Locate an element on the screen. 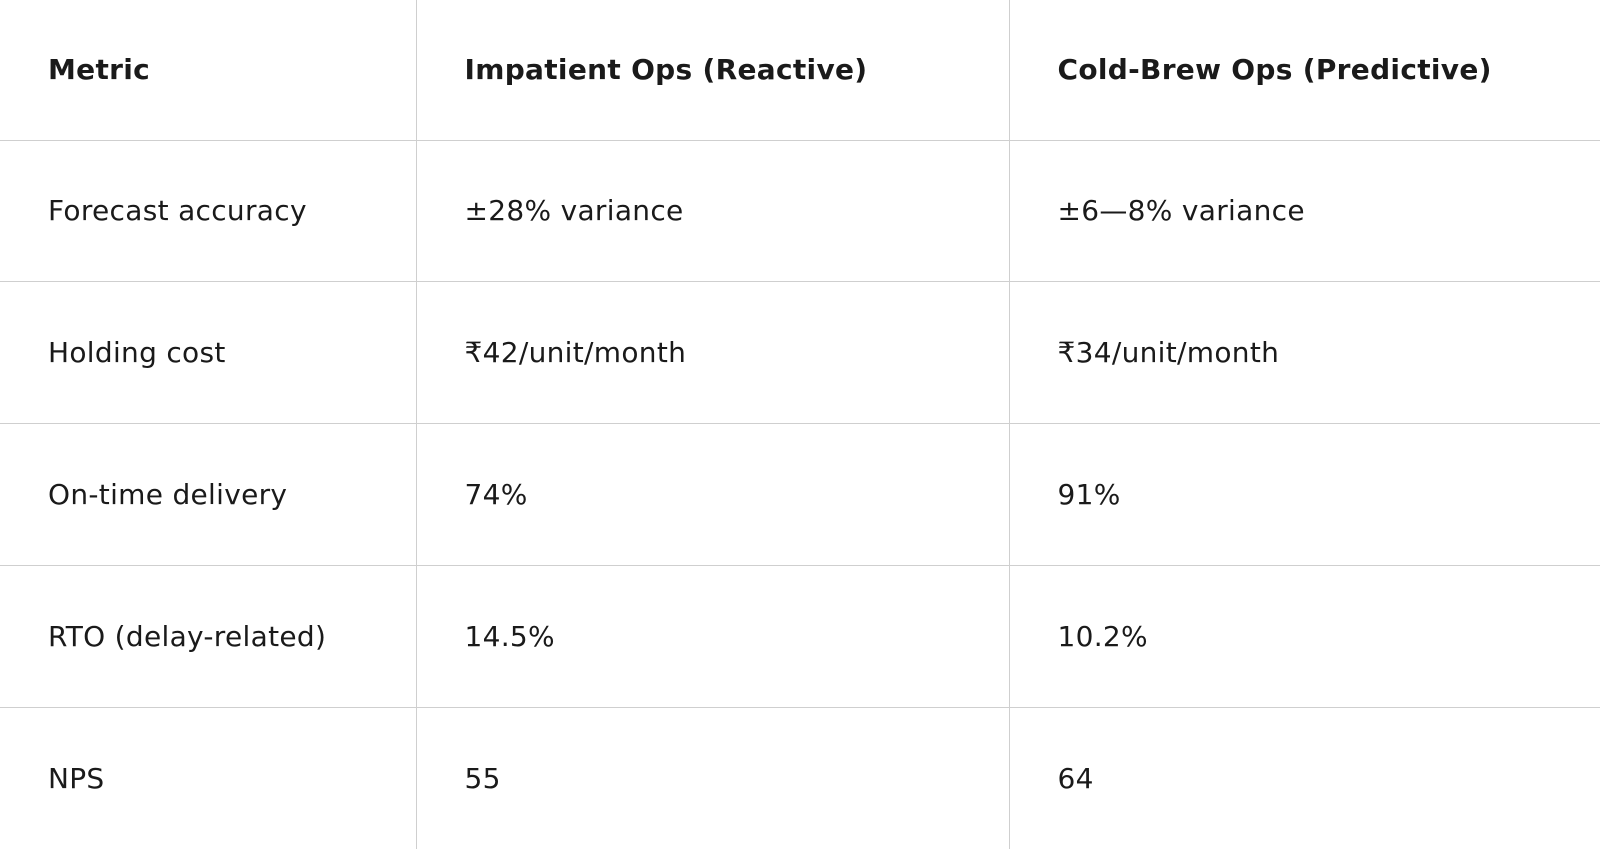 The height and width of the screenshot is (849, 1600). metric-cell: Holding cost is located at coordinates (208, 353).